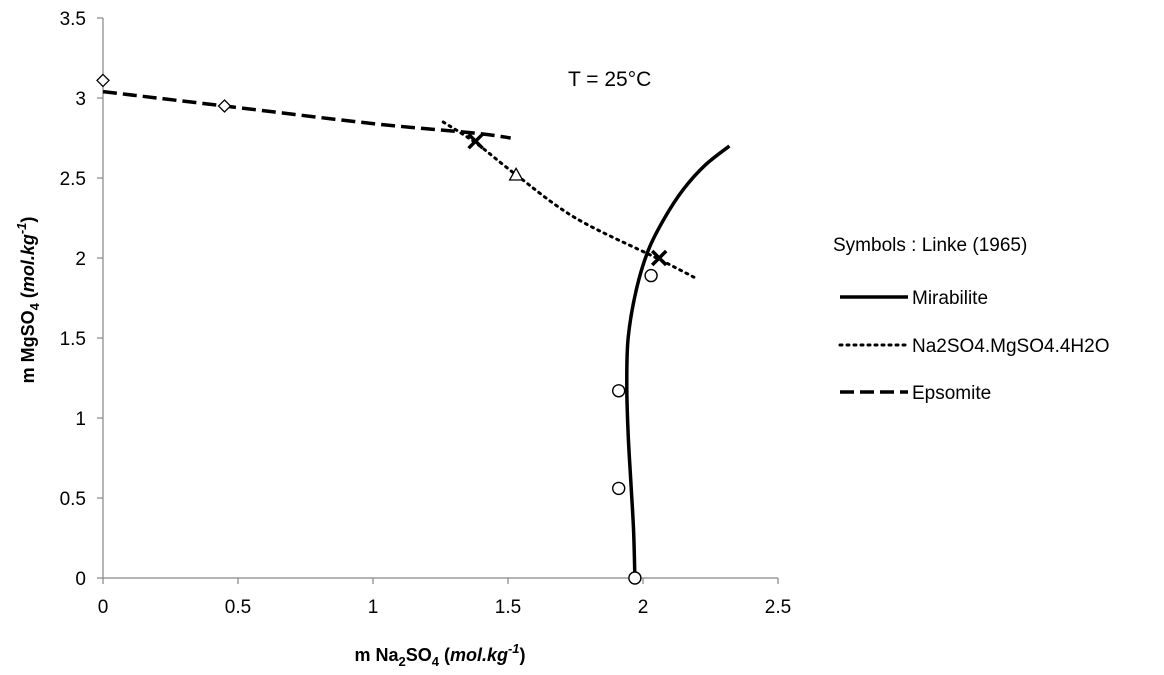  Describe the element at coordinates (80, 419) in the screenshot. I see `y-tick-label: 1` at that location.